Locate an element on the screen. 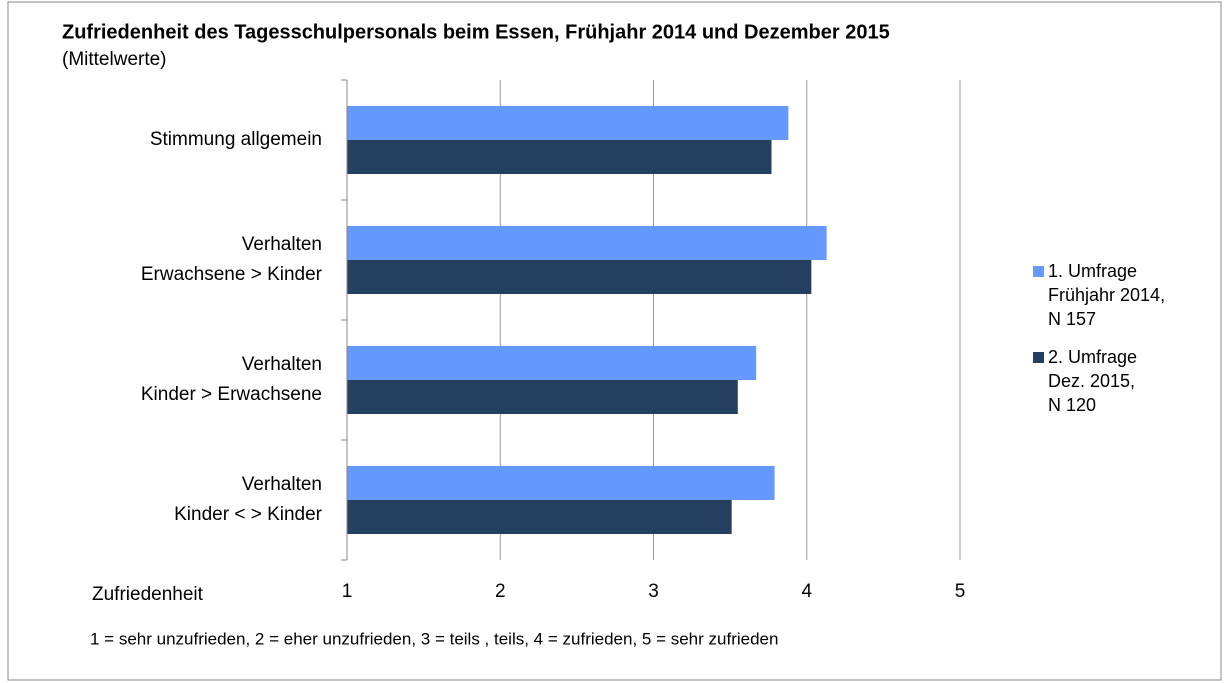 The height and width of the screenshot is (683, 1229). x-axis-label: Zufriedenheit is located at coordinates (148, 594).